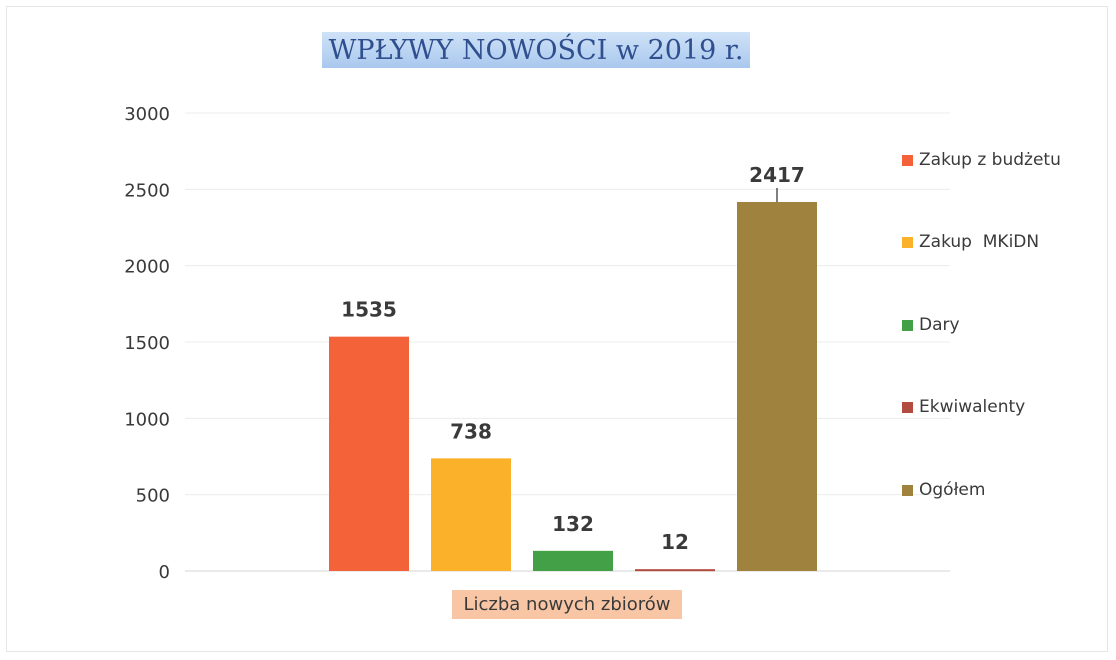 The height and width of the screenshot is (660, 1116). What do you see at coordinates (979, 242) in the screenshot?
I see `legend-label: Zakup MKiDN` at bounding box center [979, 242].